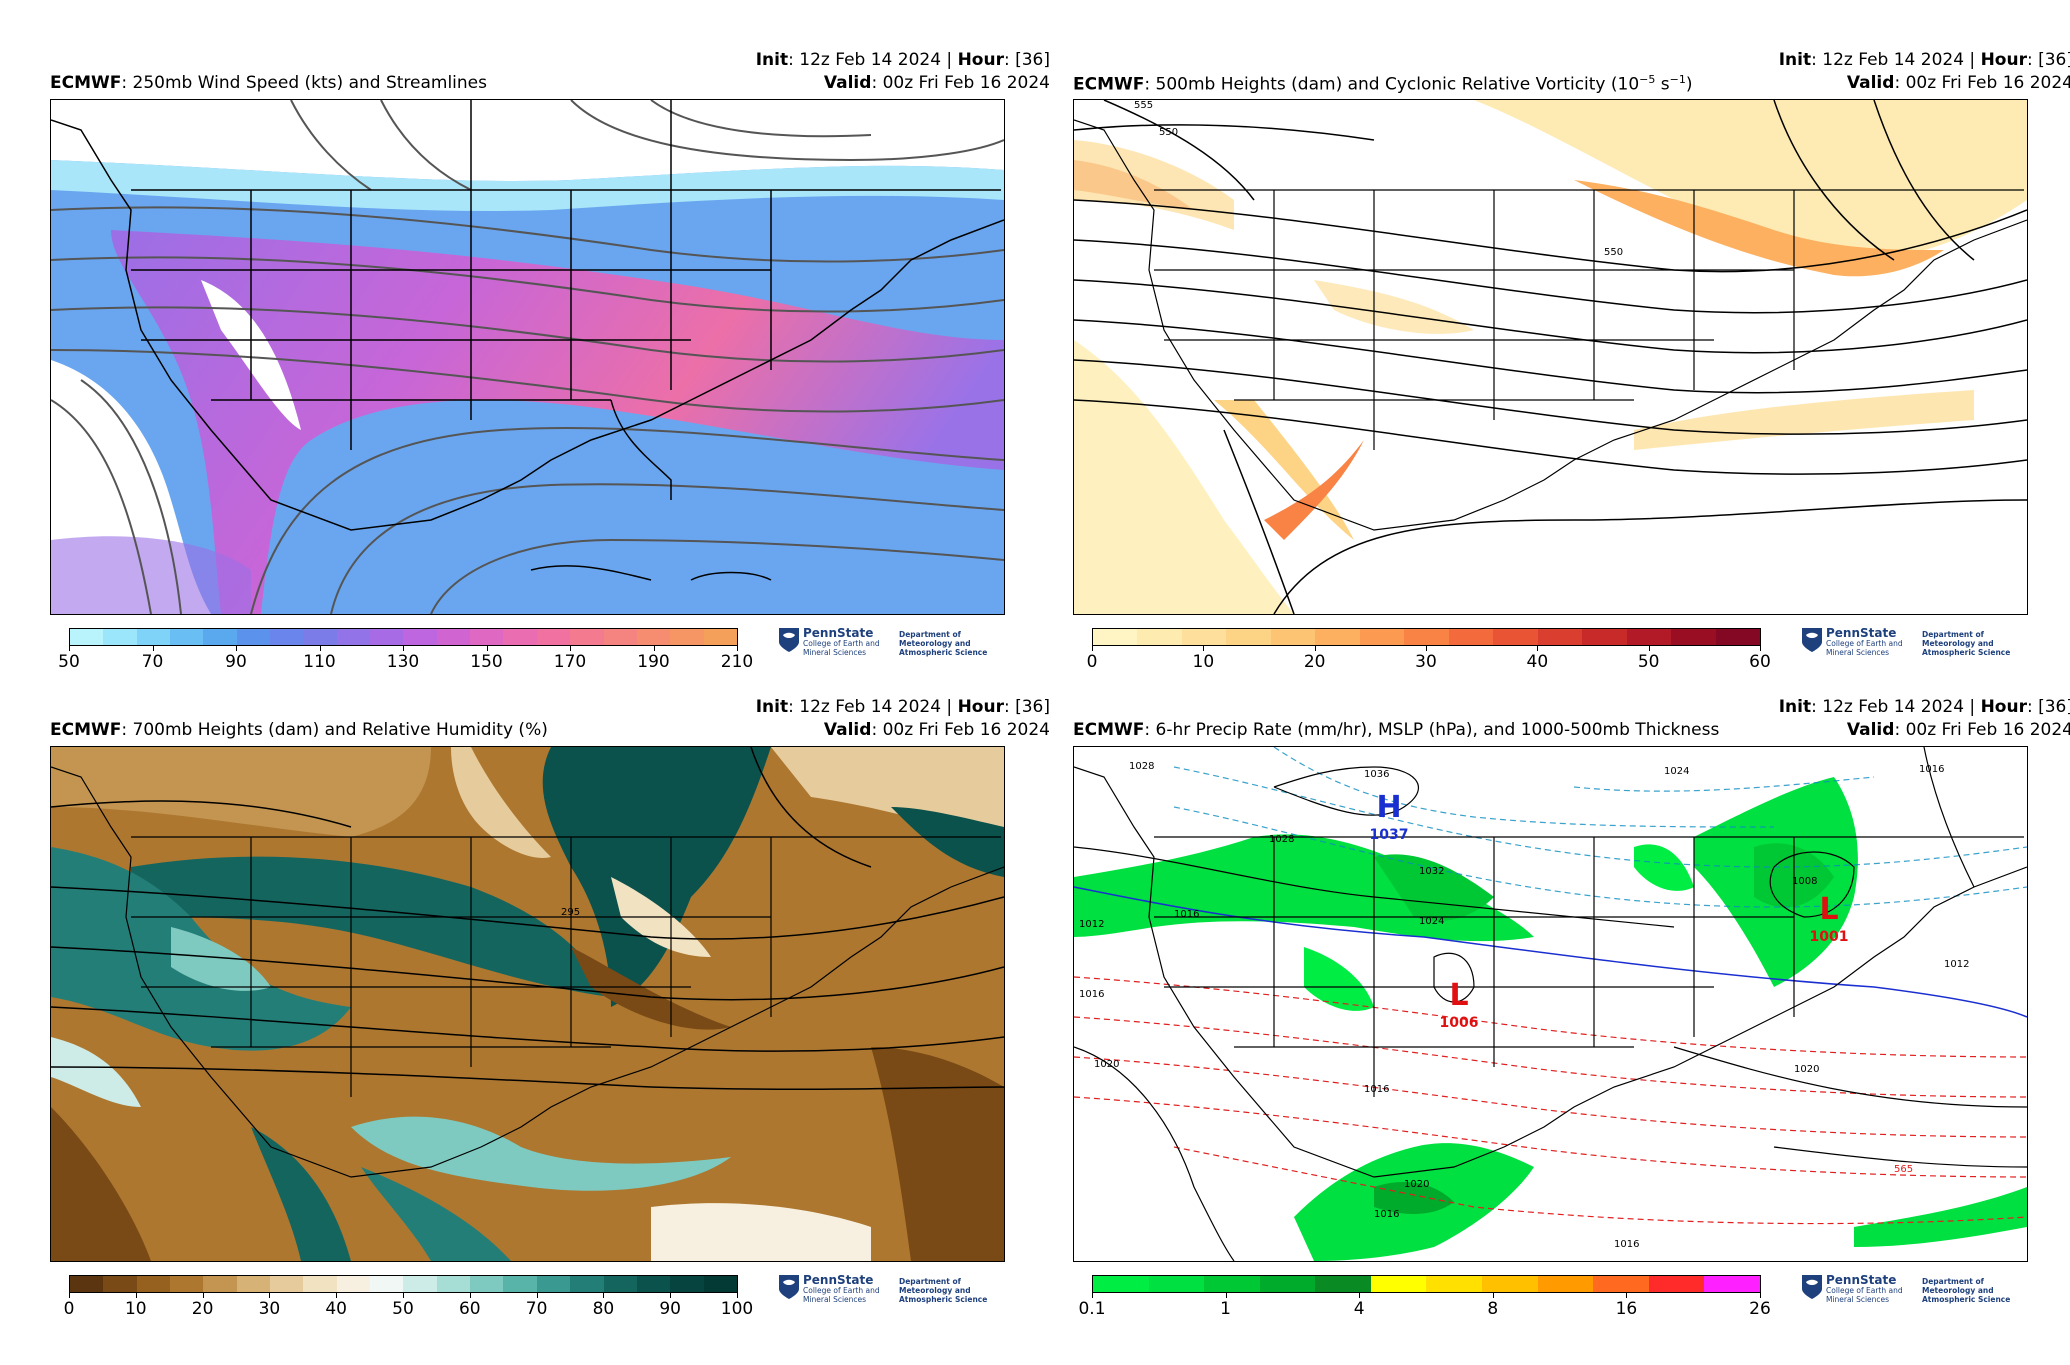 The image size is (2070, 1365). Describe the element at coordinates (1626, 1309) in the screenshot. I see `colorbar-tick-label: 16` at that location.